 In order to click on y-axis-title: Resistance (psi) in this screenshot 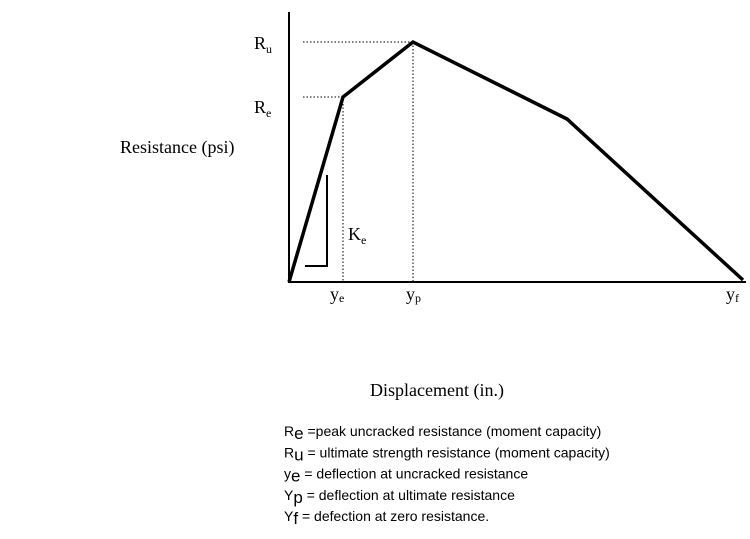, I will do `click(177, 147)`.